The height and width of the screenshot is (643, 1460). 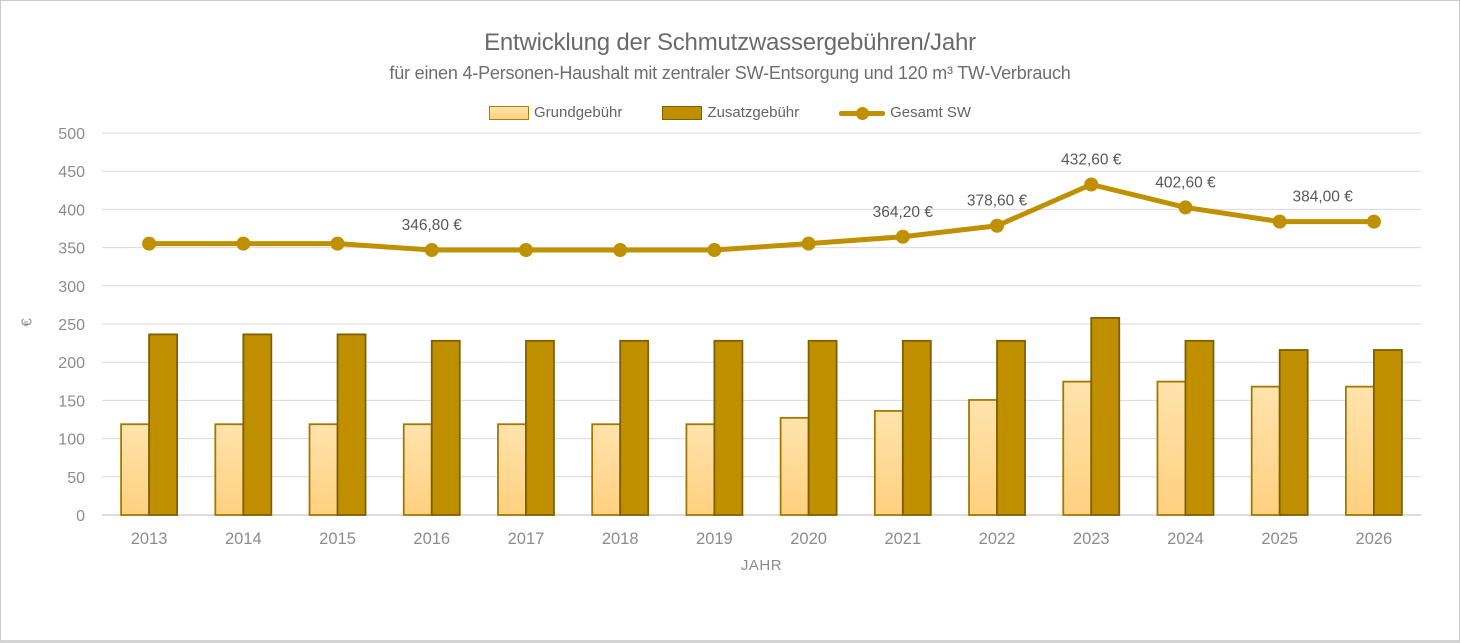 What do you see at coordinates (1279, 221) in the screenshot?
I see `gesamt-sw-marker-2025` at bounding box center [1279, 221].